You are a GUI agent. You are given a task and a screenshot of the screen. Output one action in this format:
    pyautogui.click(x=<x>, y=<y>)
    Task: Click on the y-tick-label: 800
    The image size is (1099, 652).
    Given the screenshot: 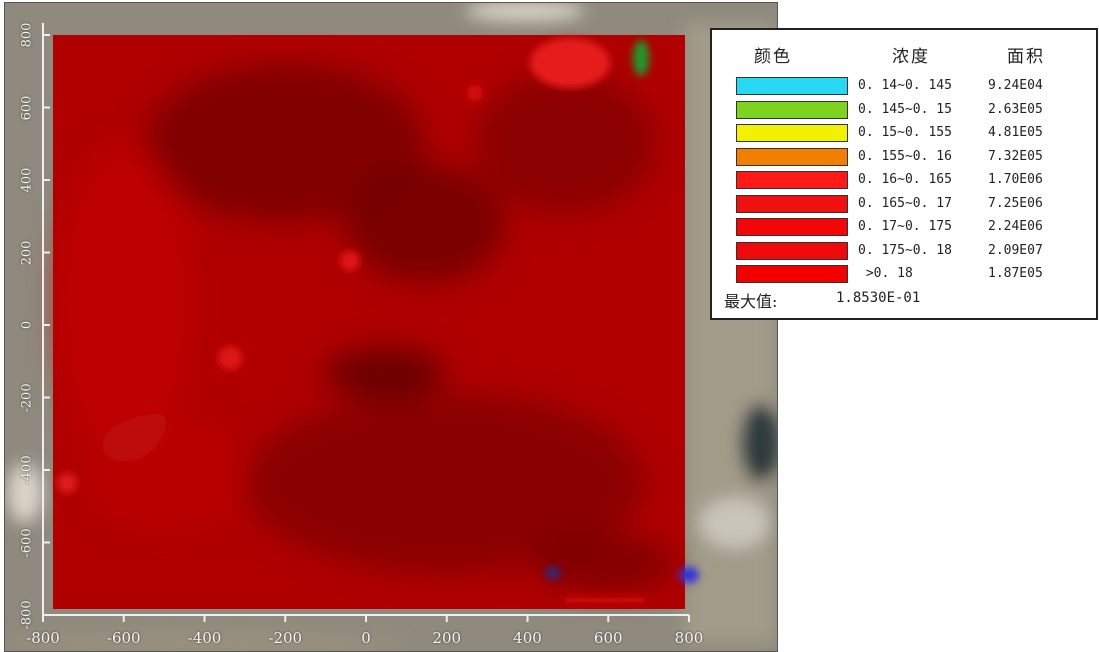 What is the action you would take?
    pyautogui.click(x=27, y=35)
    